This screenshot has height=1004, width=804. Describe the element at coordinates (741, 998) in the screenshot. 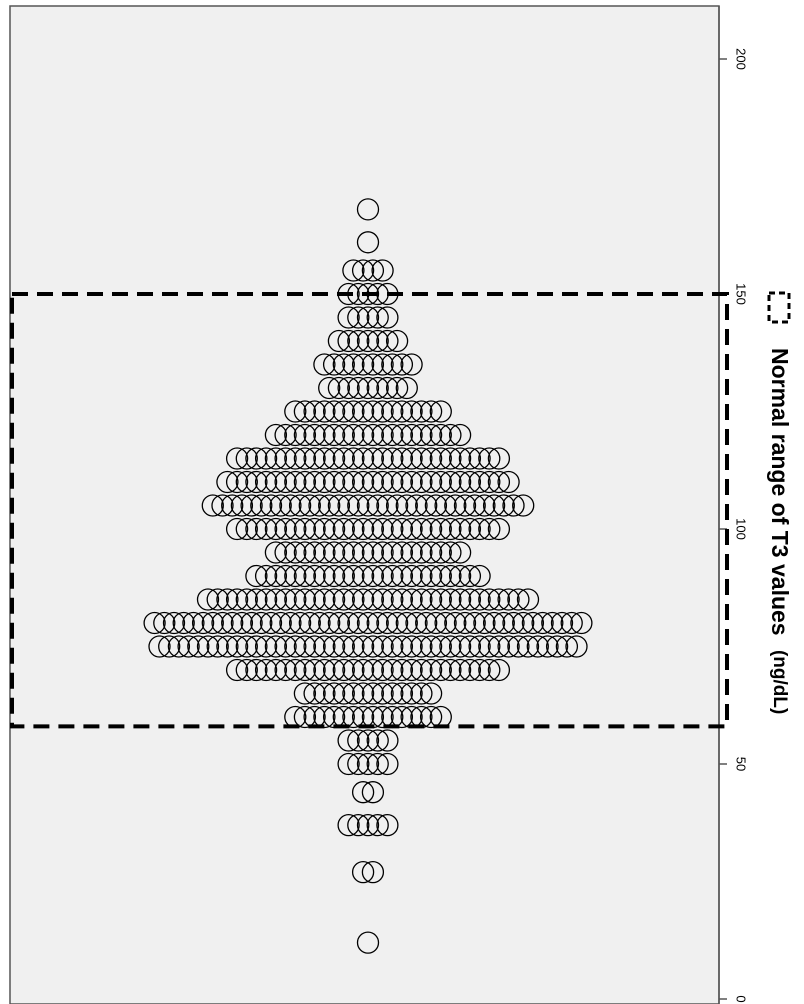

I see `tick-label: 0` at that location.